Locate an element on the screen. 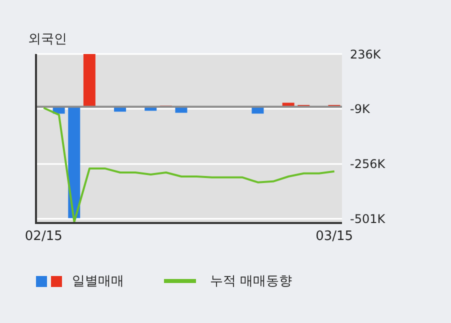  y-tick-label: -256K is located at coordinates (368, 164).